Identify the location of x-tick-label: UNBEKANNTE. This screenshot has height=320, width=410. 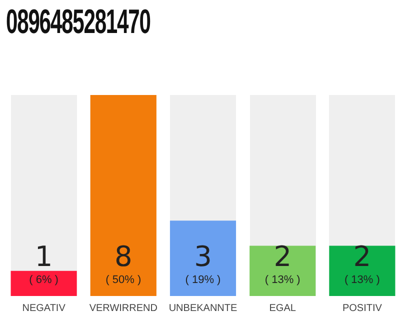
(203, 308).